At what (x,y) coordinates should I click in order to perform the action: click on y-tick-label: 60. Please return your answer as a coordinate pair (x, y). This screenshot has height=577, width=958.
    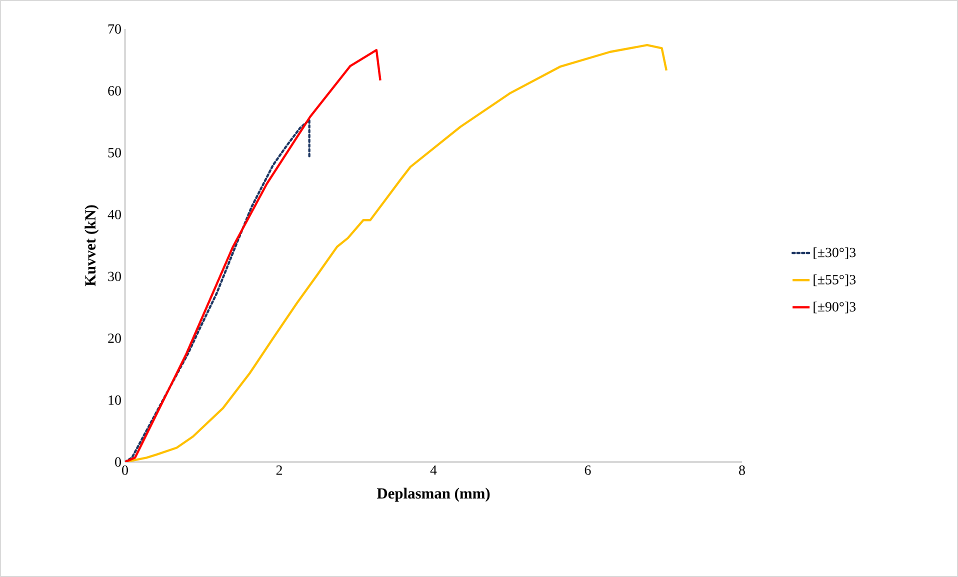
    Looking at the image, I should click on (114, 91).